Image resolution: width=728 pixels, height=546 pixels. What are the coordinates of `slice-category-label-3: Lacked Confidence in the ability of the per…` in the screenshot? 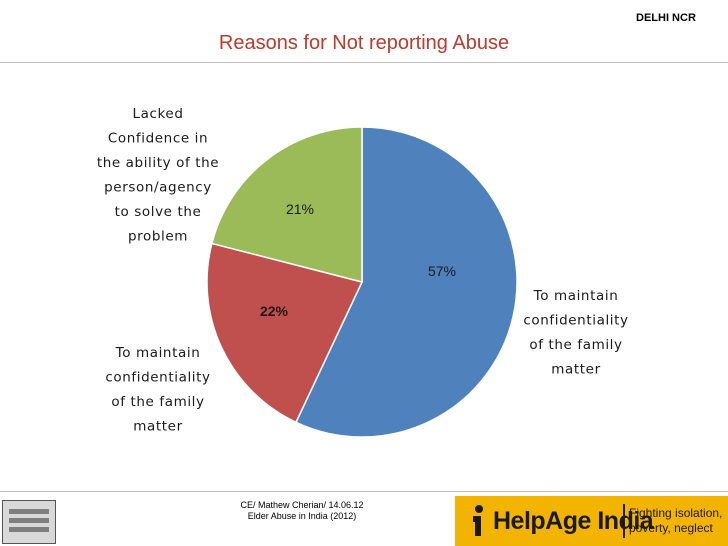 It's located at (158, 175).